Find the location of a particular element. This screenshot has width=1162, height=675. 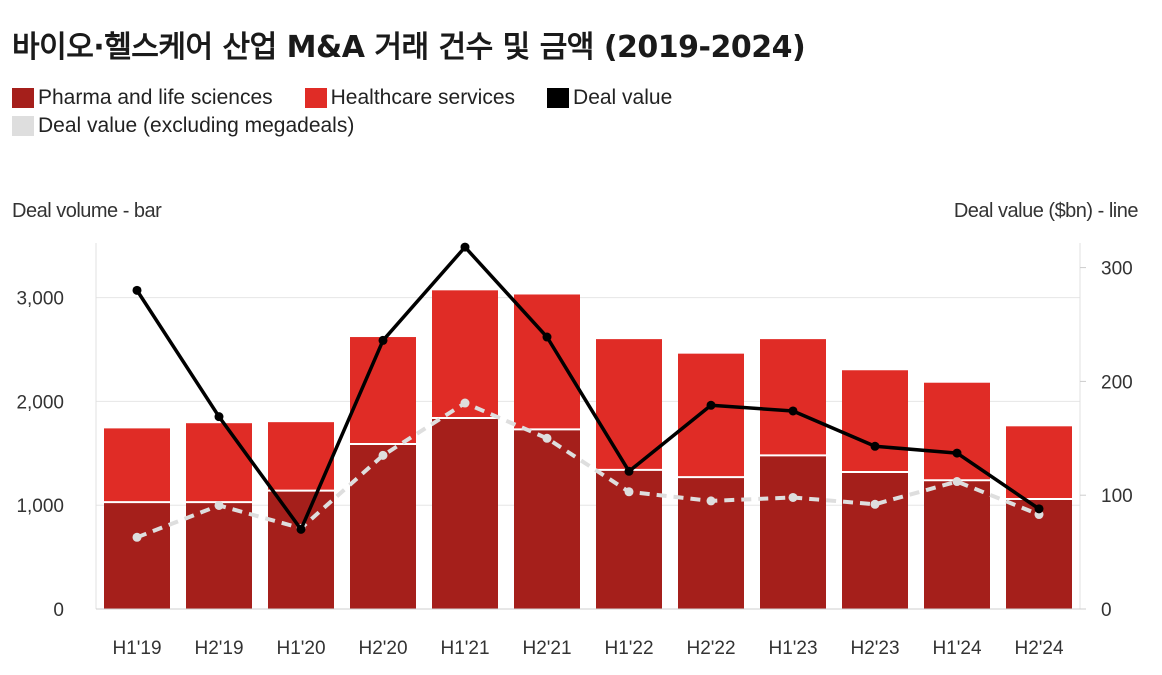

legend-swatch-healthcare is located at coordinates (315, 98).